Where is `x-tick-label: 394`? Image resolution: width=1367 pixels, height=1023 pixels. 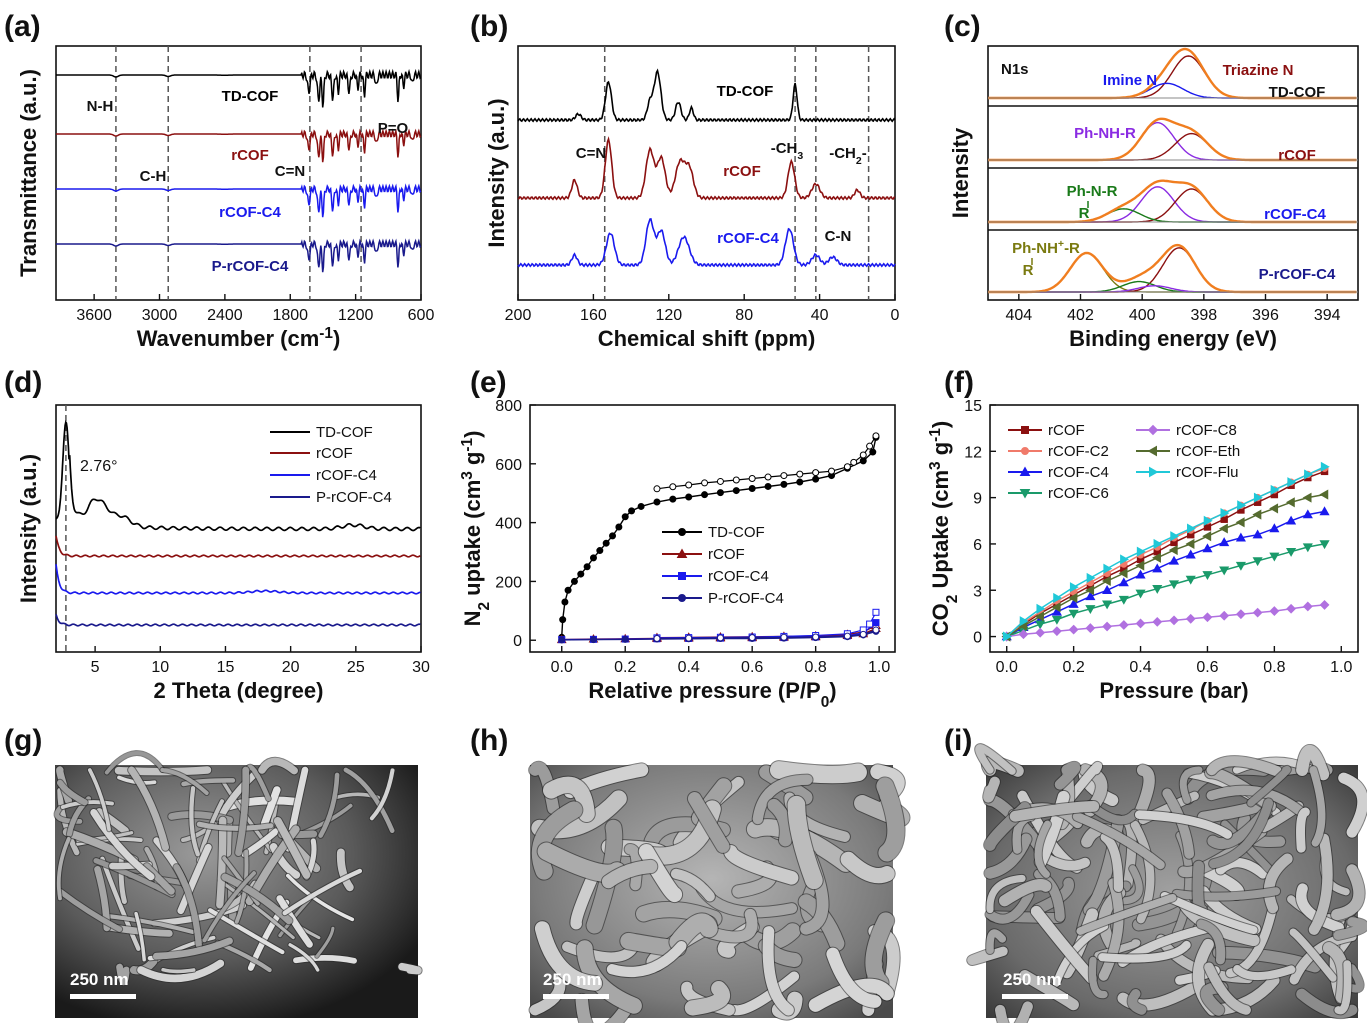 x-tick-label: 394 is located at coordinates (1327, 315).